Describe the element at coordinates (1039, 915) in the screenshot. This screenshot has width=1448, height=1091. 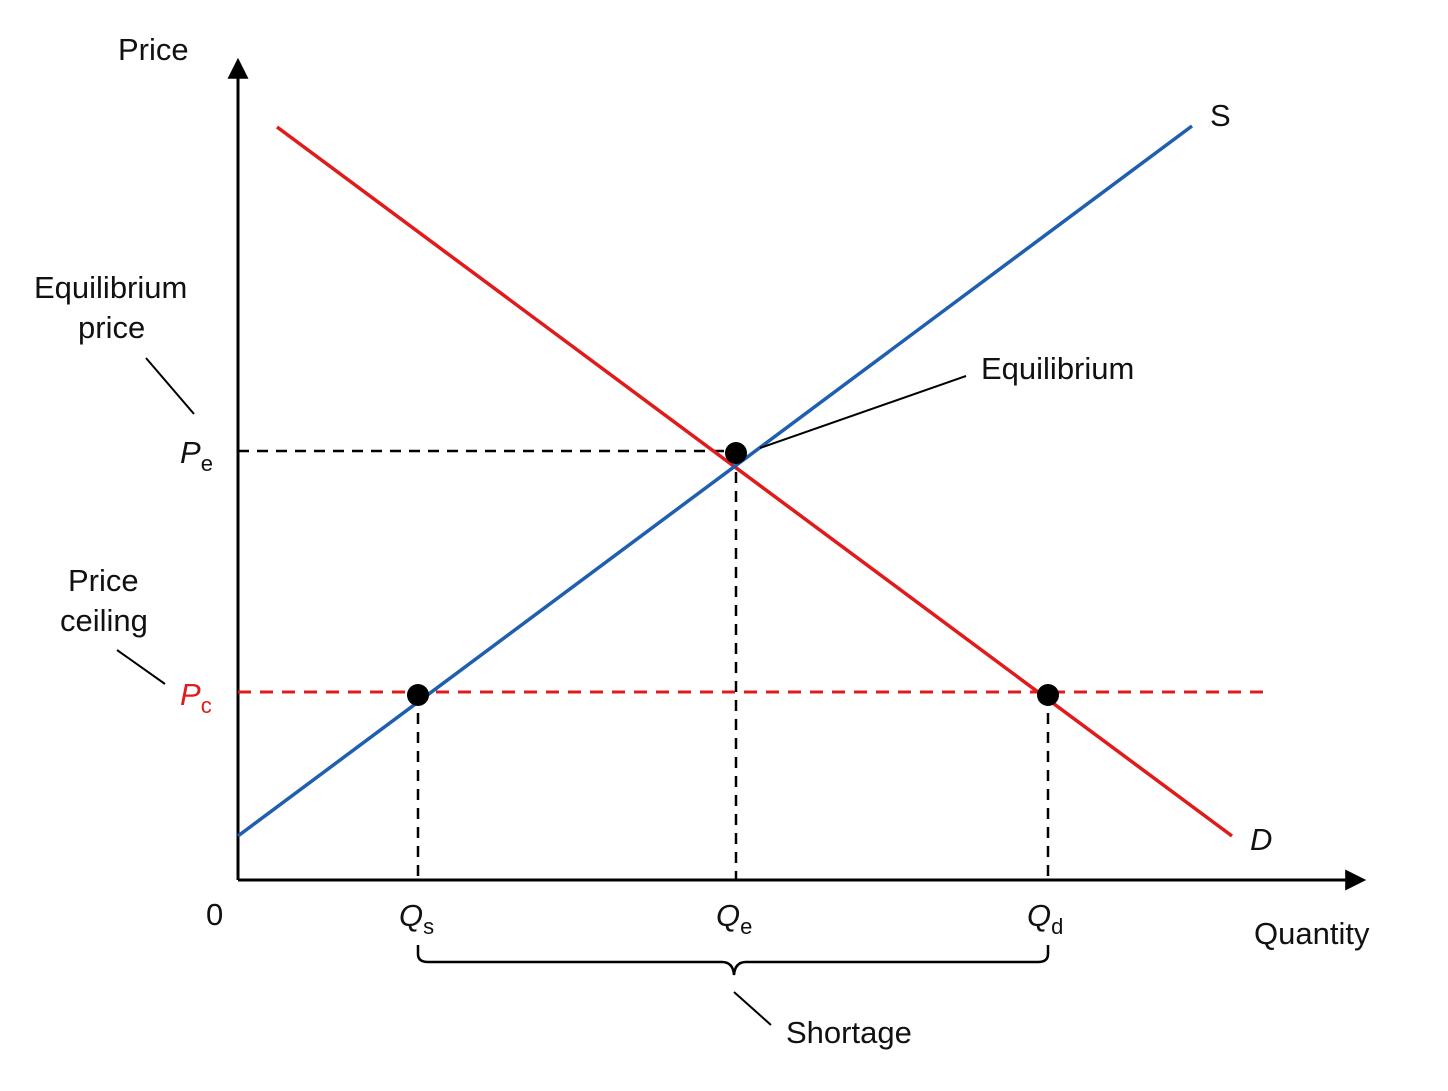
I see `quantity-demanded-symbol: Q` at that location.